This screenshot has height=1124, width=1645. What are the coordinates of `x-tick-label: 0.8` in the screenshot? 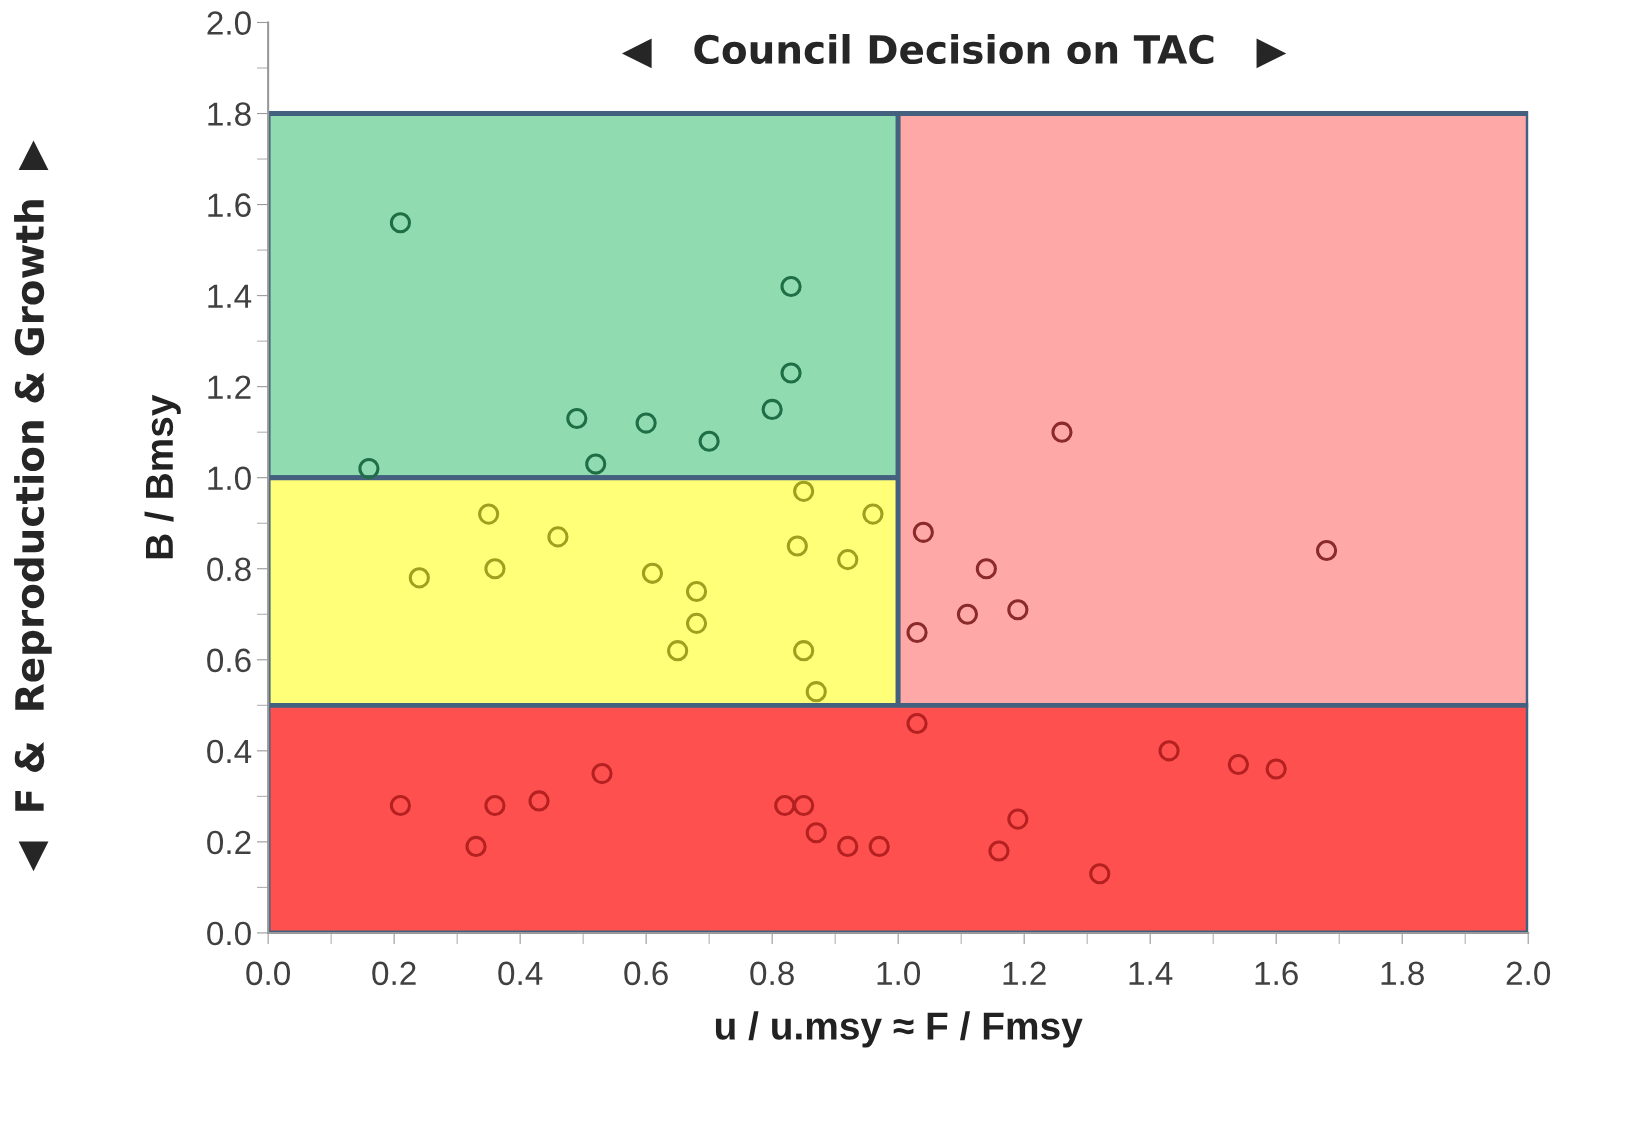 It's located at (772, 973).